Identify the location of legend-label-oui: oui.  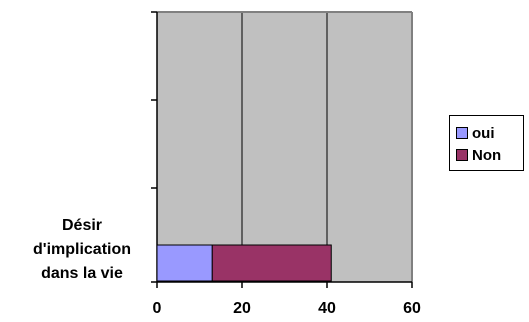
(483, 133).